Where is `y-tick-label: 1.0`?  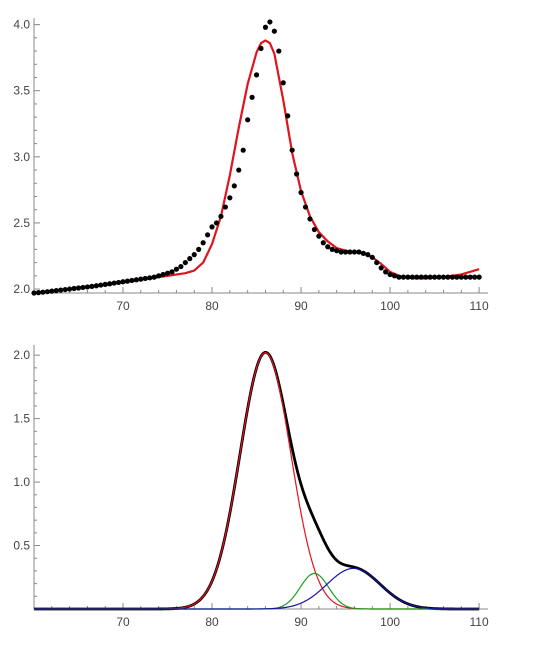 y-tick-label: 1.0 is located at coordinates (21, 482).